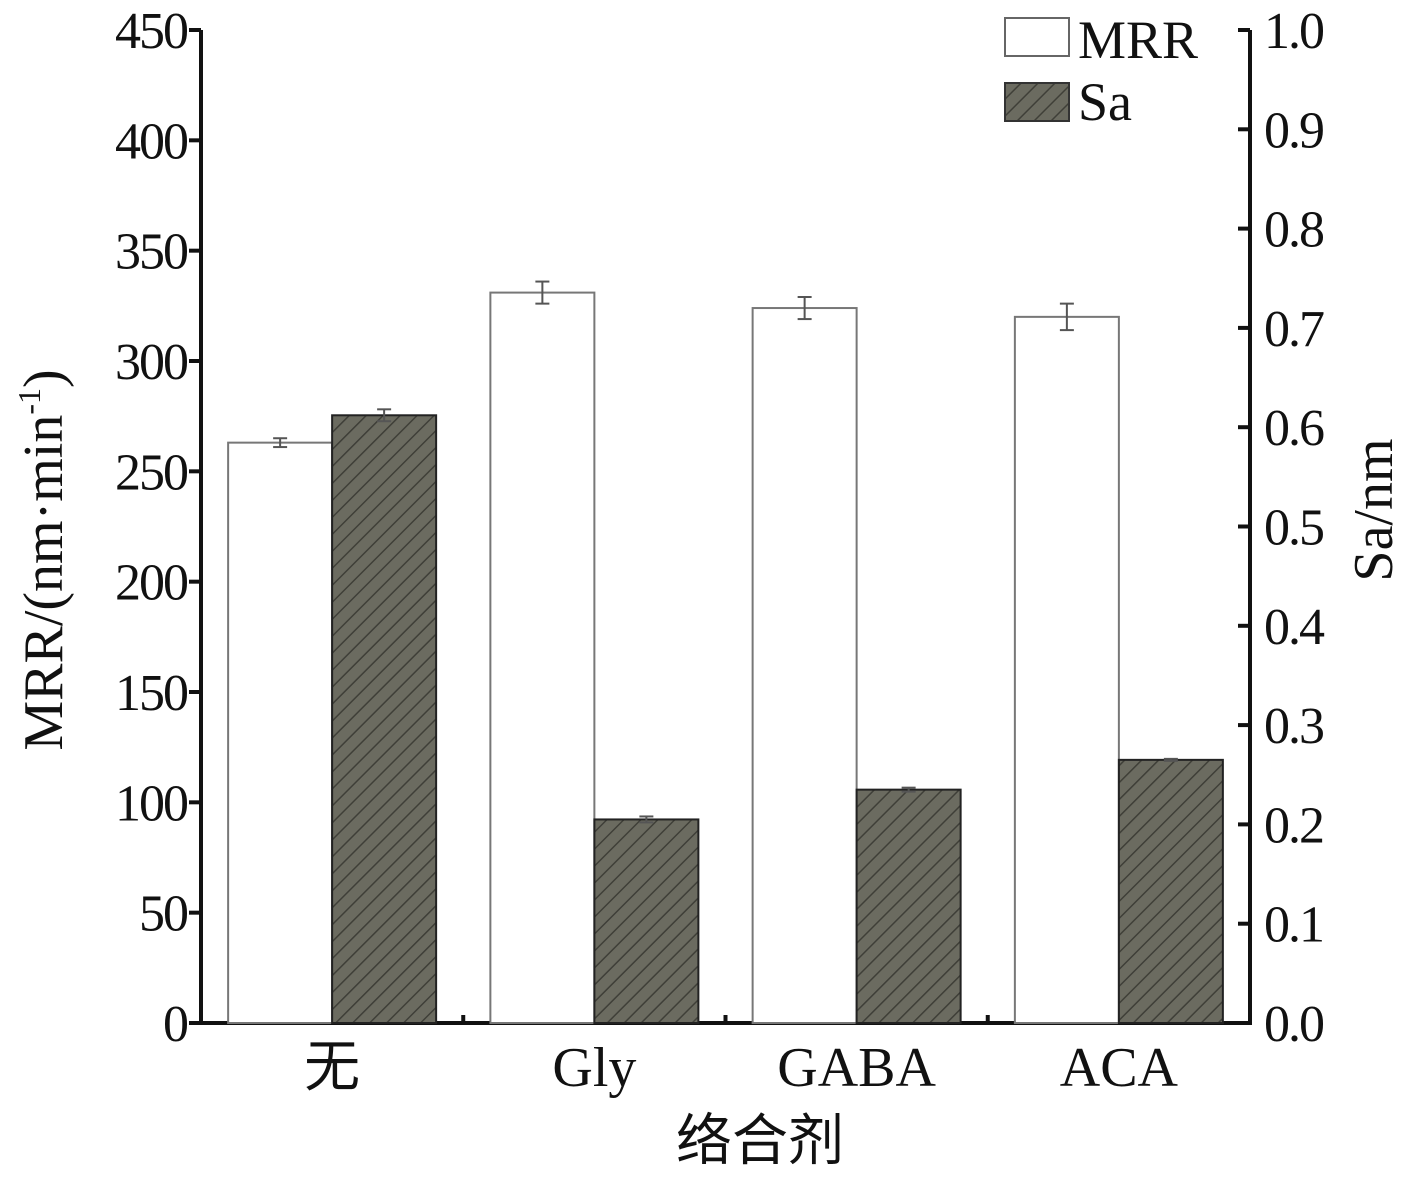  Describe the element at coordinates (1119, 1068) in the screenshot. I see `x-tick-label: ACA` at that location.